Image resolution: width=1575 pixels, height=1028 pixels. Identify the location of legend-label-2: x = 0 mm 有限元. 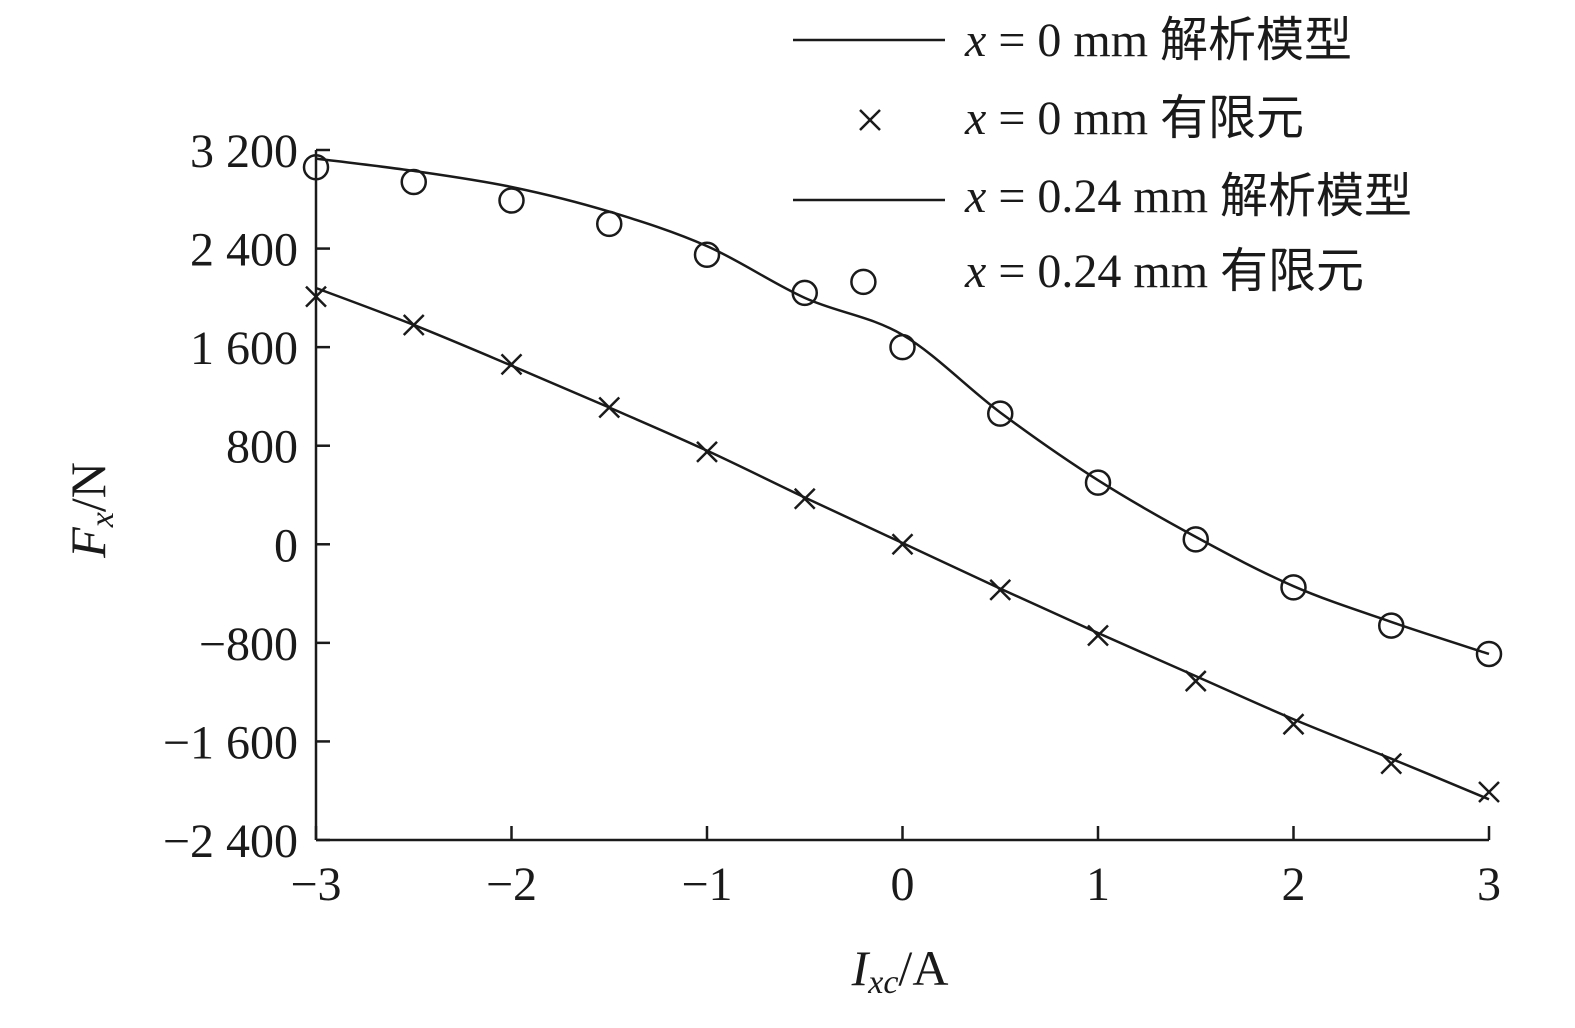
(1134, 118).